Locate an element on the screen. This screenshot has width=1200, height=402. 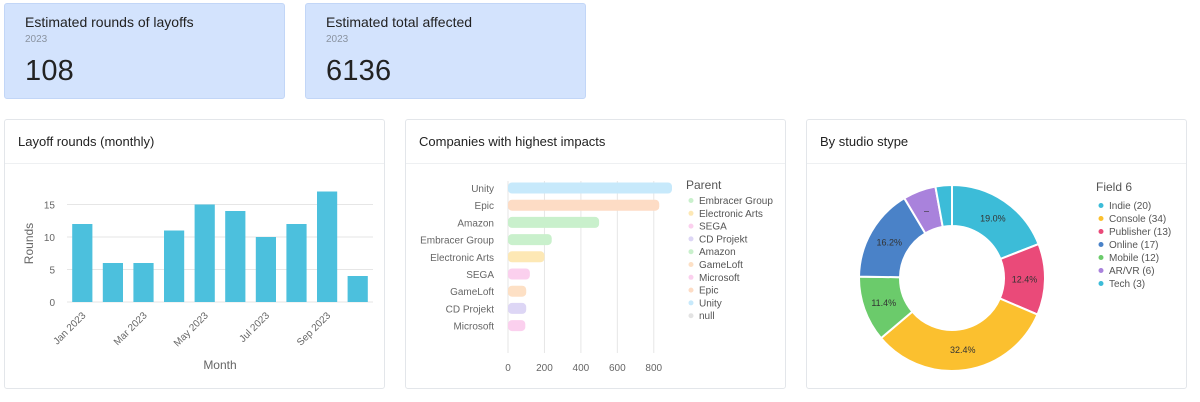
legend-item: GameLoft is located at coordinates (721, 265).